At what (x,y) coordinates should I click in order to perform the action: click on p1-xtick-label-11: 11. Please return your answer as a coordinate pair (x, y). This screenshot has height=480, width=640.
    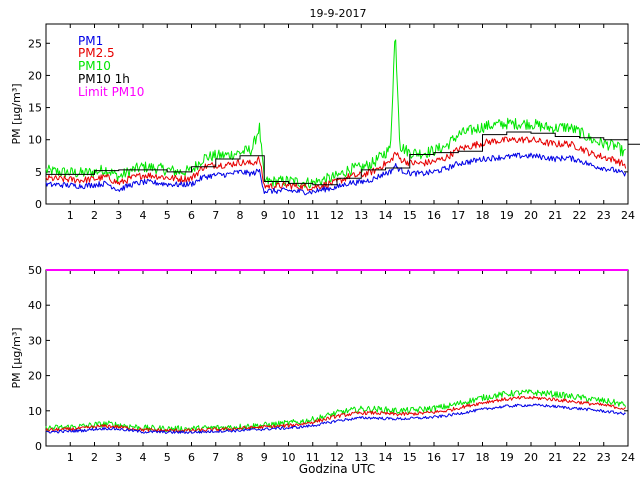
    Looking at the image, I should click on (313, 457).